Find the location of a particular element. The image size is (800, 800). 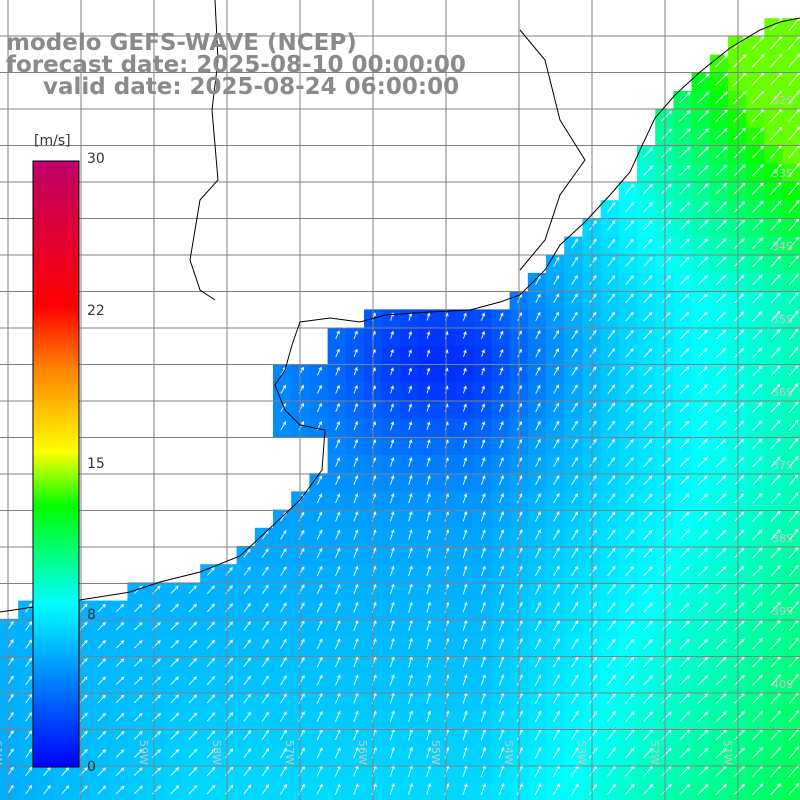

latitude-label: 32S is located at coordinates (782, 100).